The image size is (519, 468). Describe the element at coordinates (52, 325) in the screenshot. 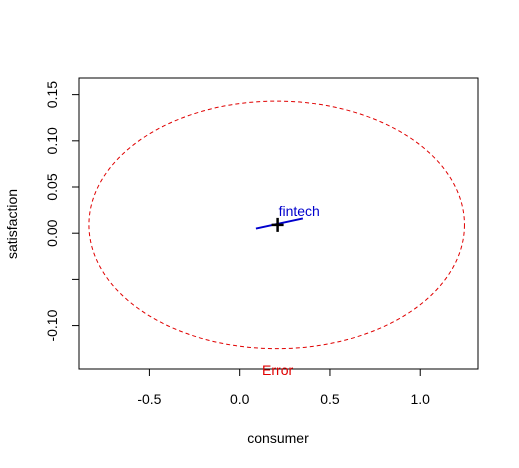

I see `y-tick-label: -0.10` at that location.